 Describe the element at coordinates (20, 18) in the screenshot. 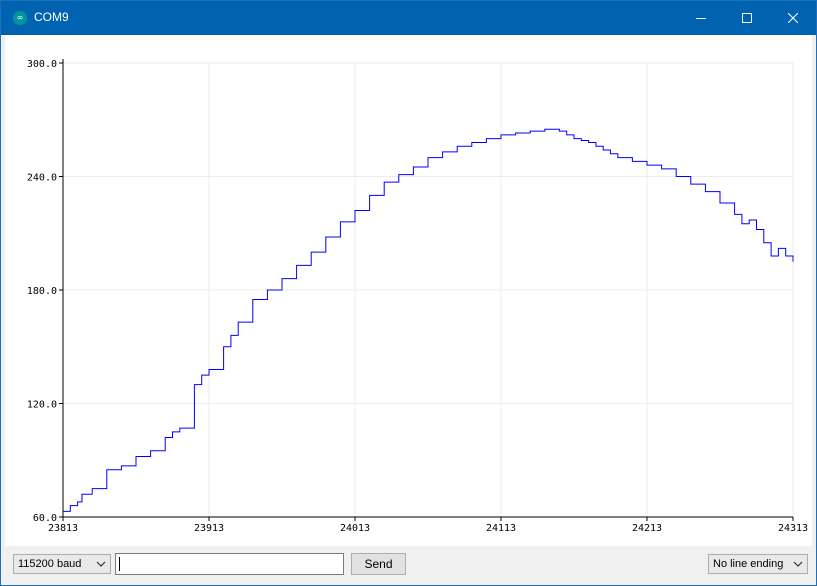

I see `arduino-infinity-icon: ∞` at that location.